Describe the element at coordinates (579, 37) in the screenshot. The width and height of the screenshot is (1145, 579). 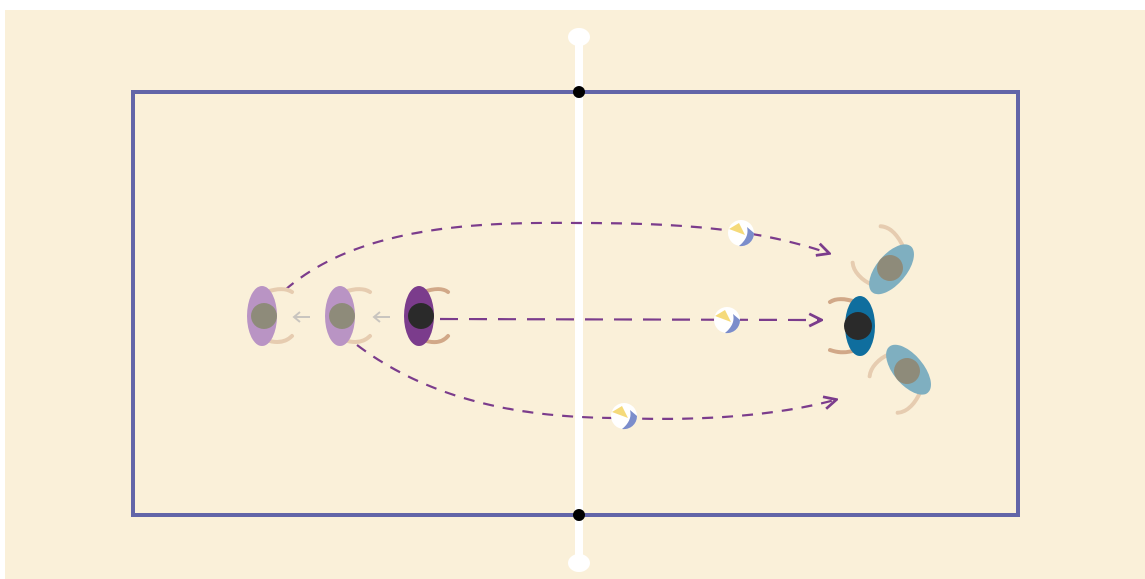
I see `net-post-end-top` at that location.